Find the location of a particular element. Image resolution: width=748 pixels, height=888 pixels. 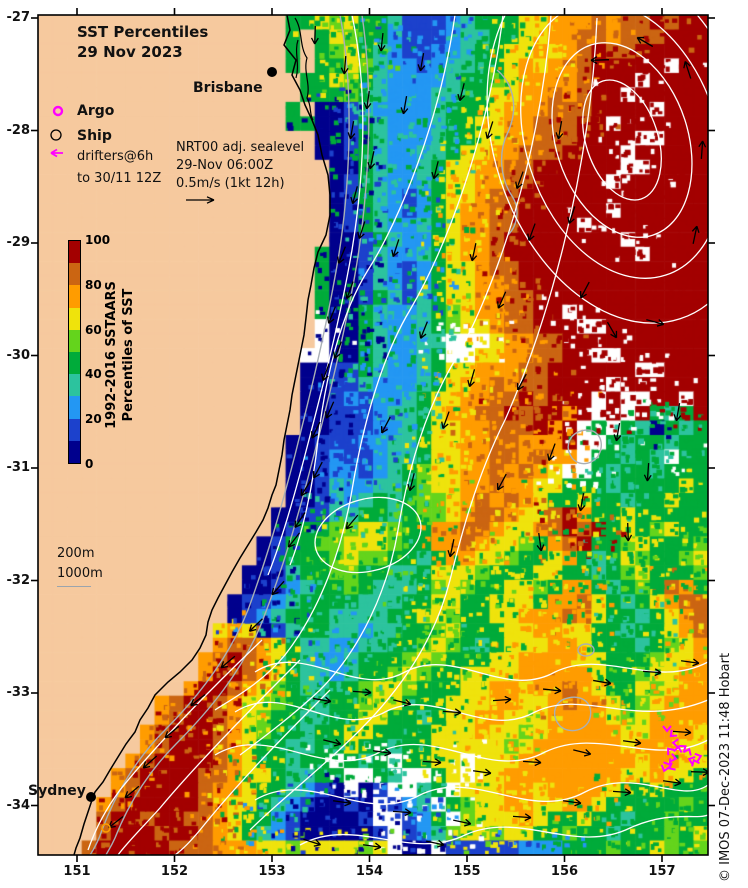

colorbar-tick-label: 100 is located at coordinates (98, 240).